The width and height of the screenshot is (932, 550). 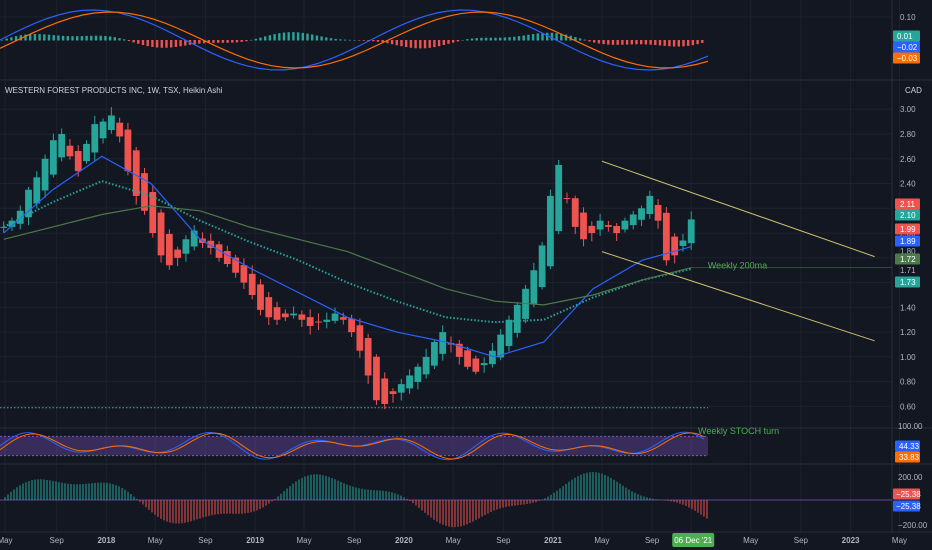 I want to click on macd-label-text: 0.01, so click(x=905, y=36).